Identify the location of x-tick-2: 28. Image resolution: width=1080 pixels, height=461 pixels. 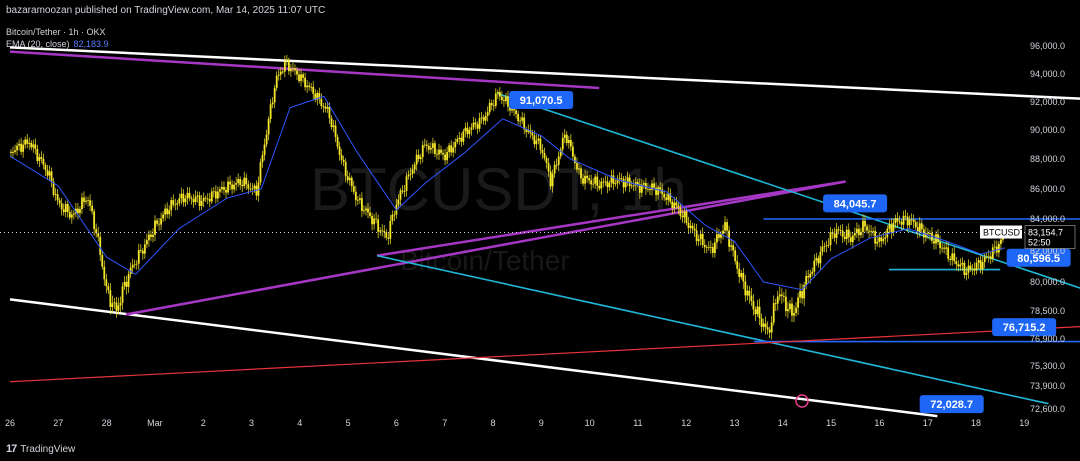
(107, 423).